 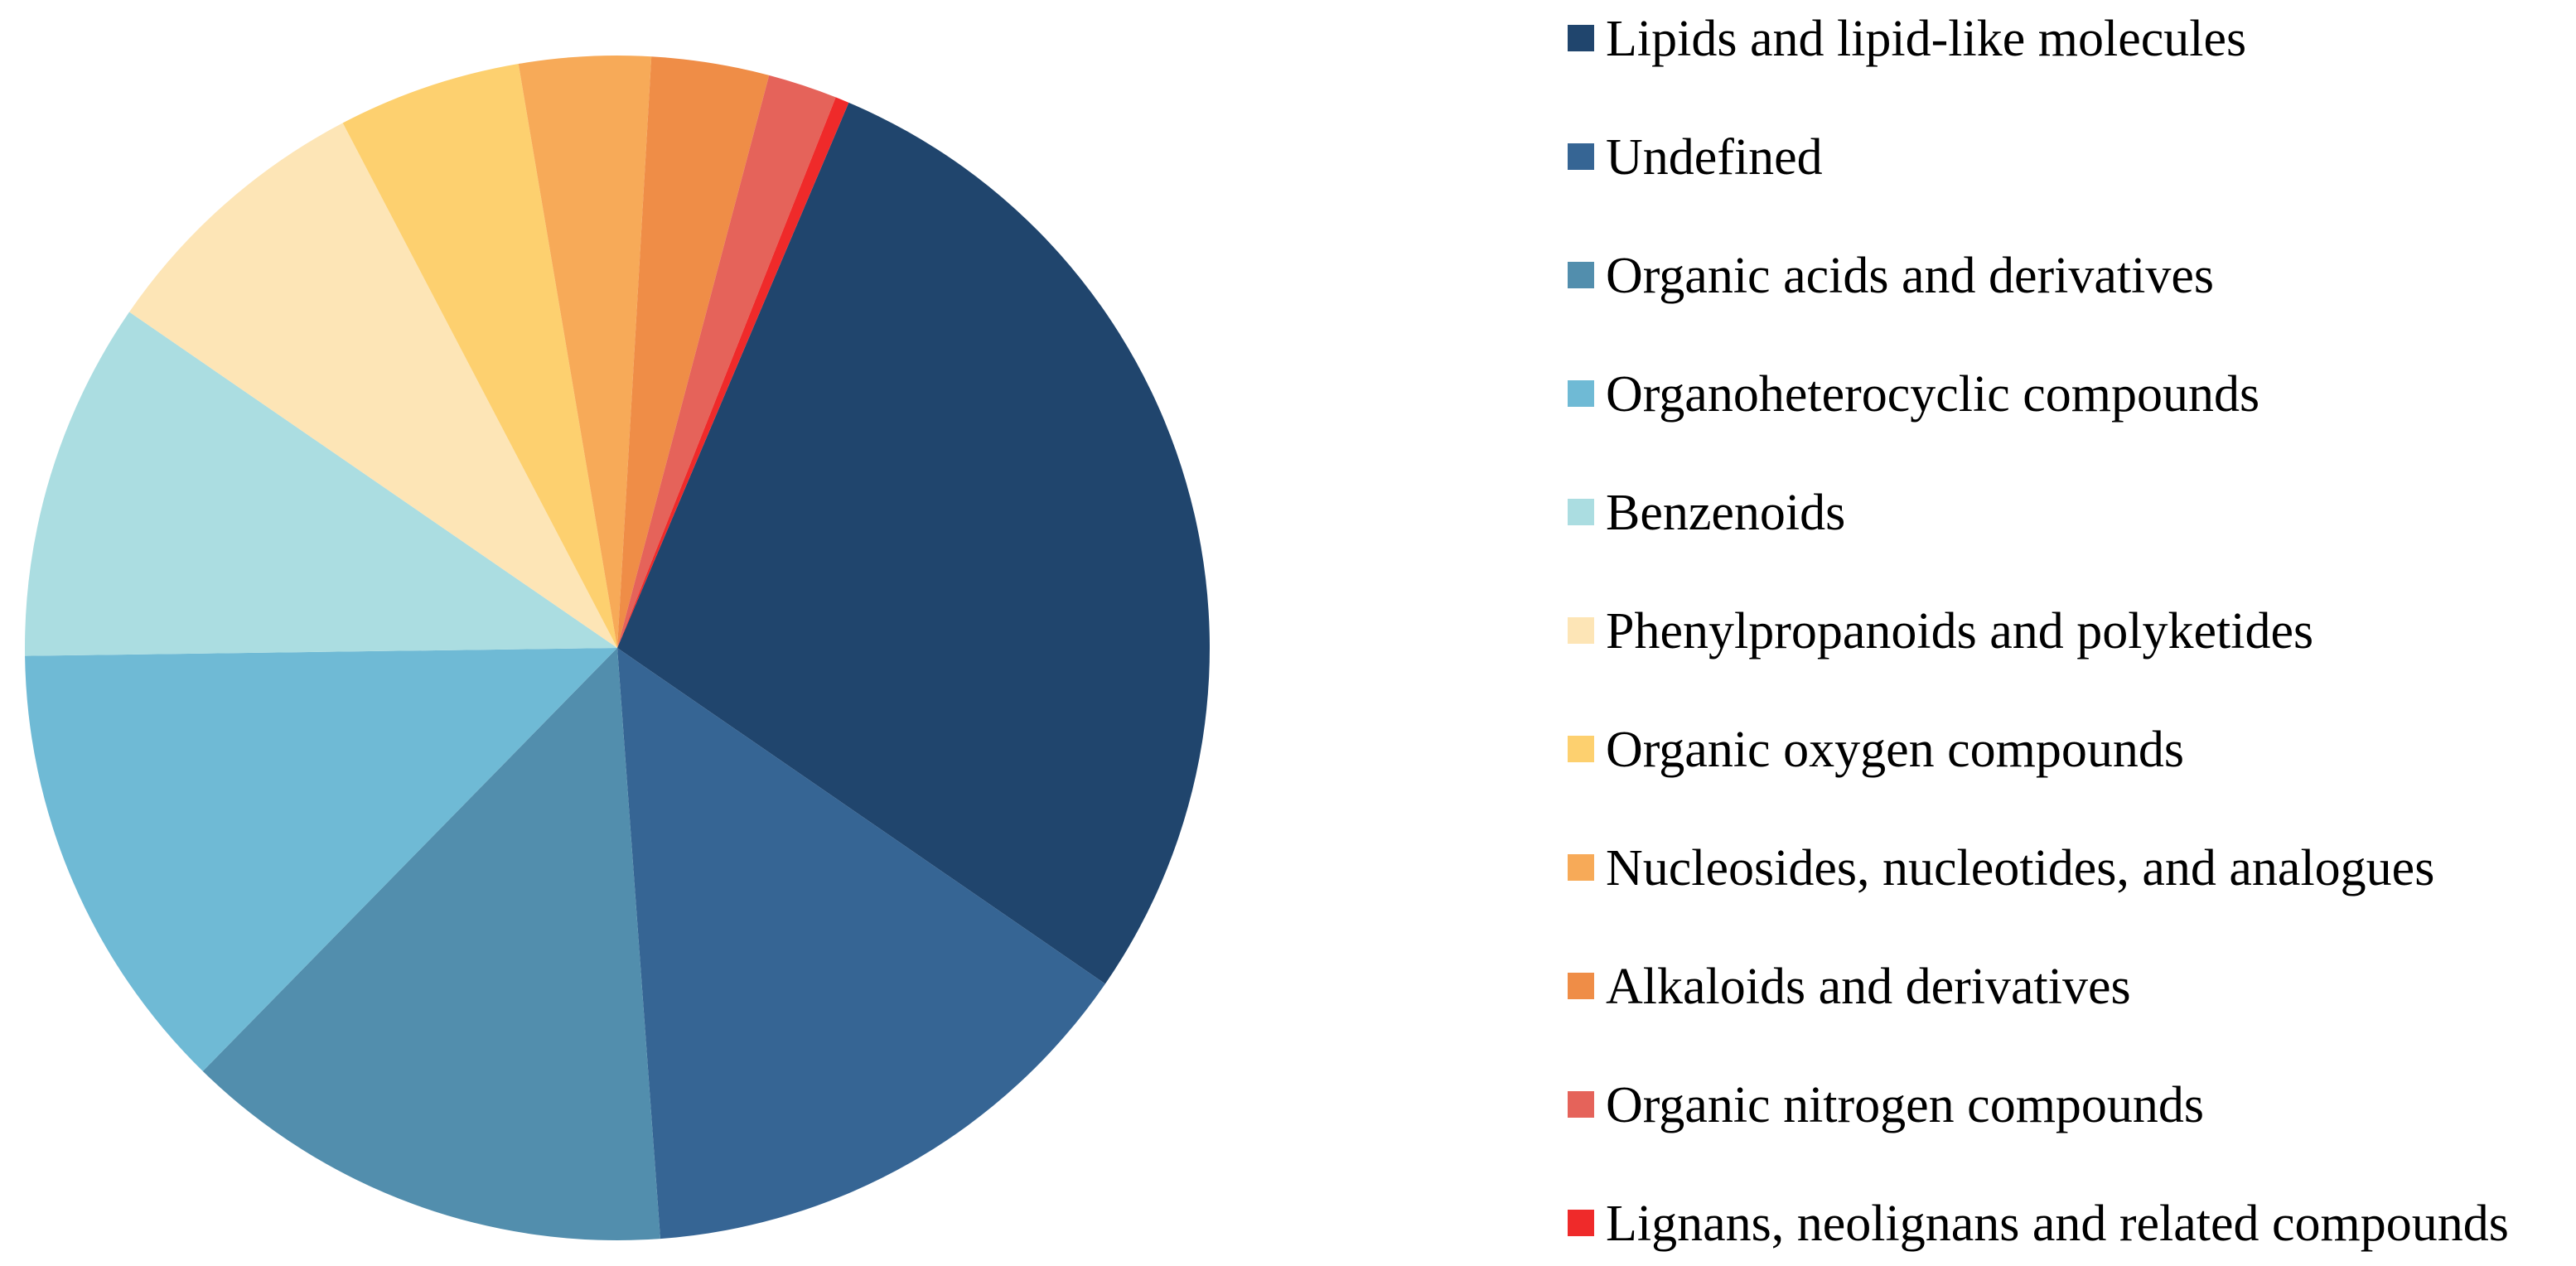 I want to click on legend-label-5: Benzenoids, so click(x=1726, y=513).